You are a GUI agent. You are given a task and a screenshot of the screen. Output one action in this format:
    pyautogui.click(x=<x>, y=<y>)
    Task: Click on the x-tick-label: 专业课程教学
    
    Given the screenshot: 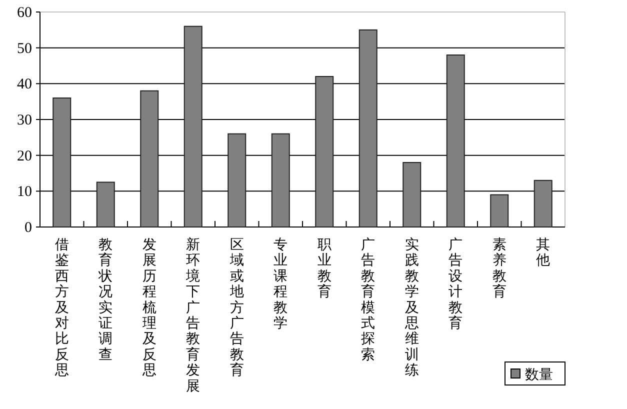 What is the action you would take?
    pyautogui.click(x=281, y=284)
    